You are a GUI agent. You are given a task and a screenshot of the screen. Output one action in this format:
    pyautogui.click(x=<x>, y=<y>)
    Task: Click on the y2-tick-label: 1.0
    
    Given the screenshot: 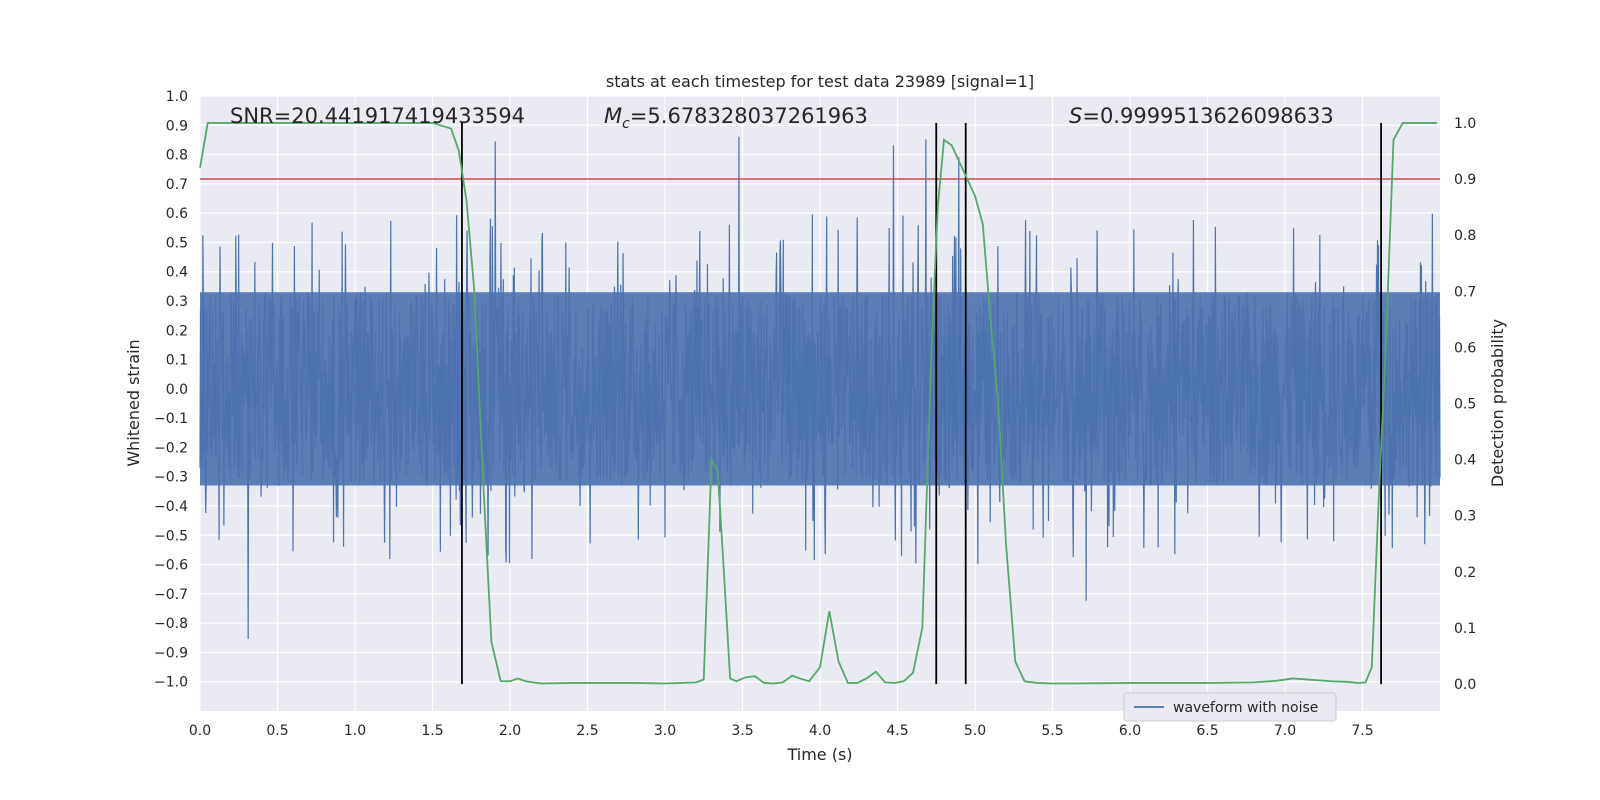 What is the action you would take?
    pyautogui.click(x=1465, y=124)
    